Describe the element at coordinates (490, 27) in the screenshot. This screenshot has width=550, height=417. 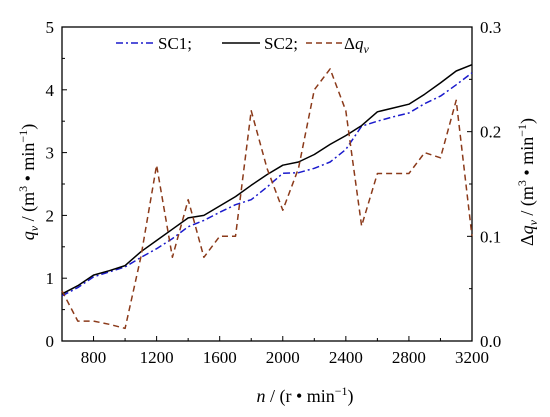
I see `y2-tick-label: 0.3` at that location.